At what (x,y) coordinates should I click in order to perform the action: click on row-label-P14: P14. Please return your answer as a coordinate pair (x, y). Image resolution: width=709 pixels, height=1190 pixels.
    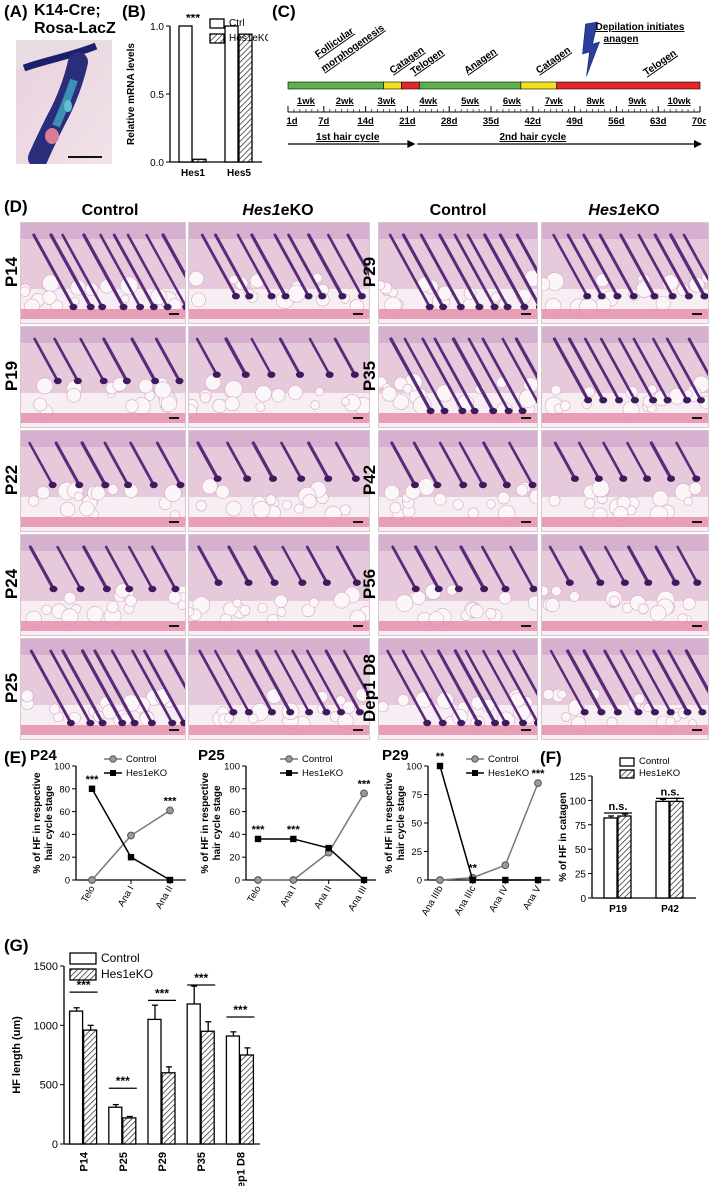
    Looking at the image, I should click on (11, 272).